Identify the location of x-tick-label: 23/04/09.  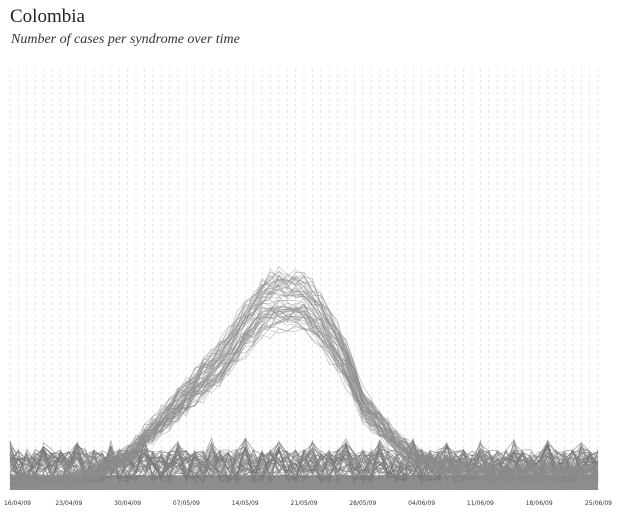
(68, 503).